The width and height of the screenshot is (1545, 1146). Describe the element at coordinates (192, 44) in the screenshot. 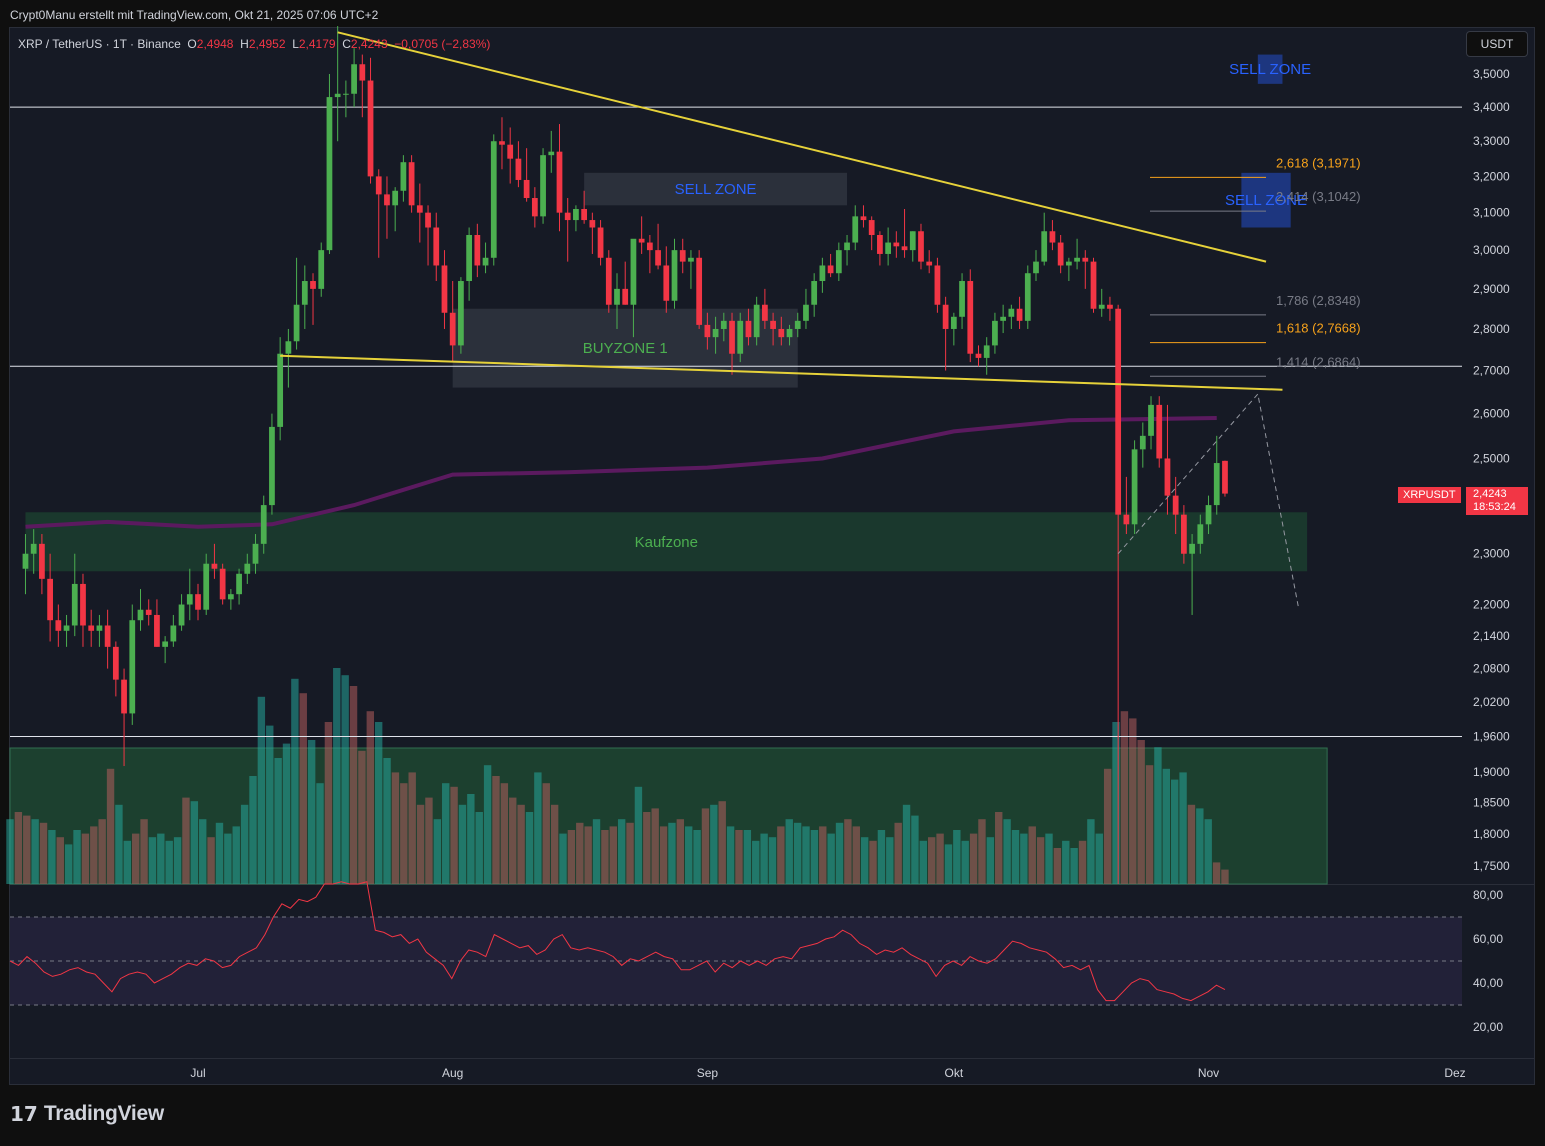

I see `open-label: O` at that location.